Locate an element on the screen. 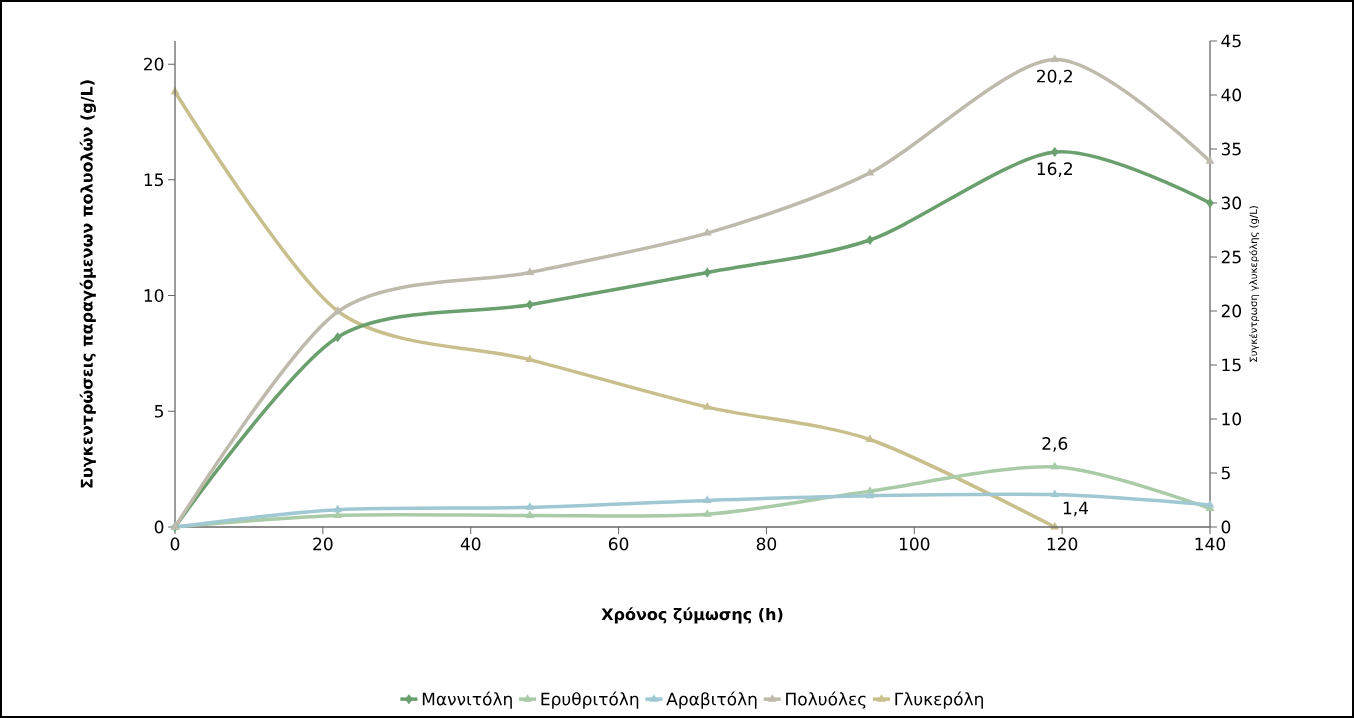 This screenshot has height=718, width=1354. y2-tick-label: 40 is located at coordinates (1231, 95).